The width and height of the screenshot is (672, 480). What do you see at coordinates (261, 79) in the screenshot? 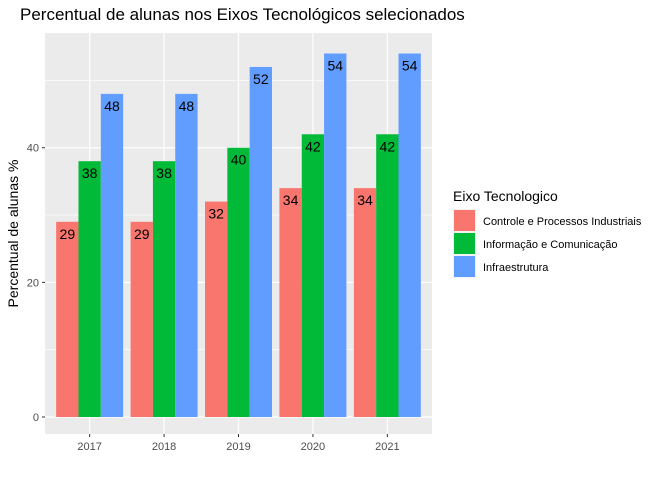
I see `data-label: 52` at bounding box center [261, 79].